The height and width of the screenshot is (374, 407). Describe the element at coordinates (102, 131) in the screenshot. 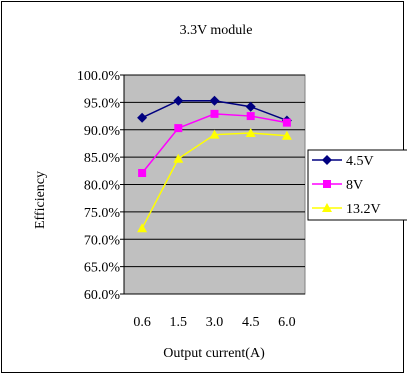

I see `y-tick-label: 90.0%` at that location.